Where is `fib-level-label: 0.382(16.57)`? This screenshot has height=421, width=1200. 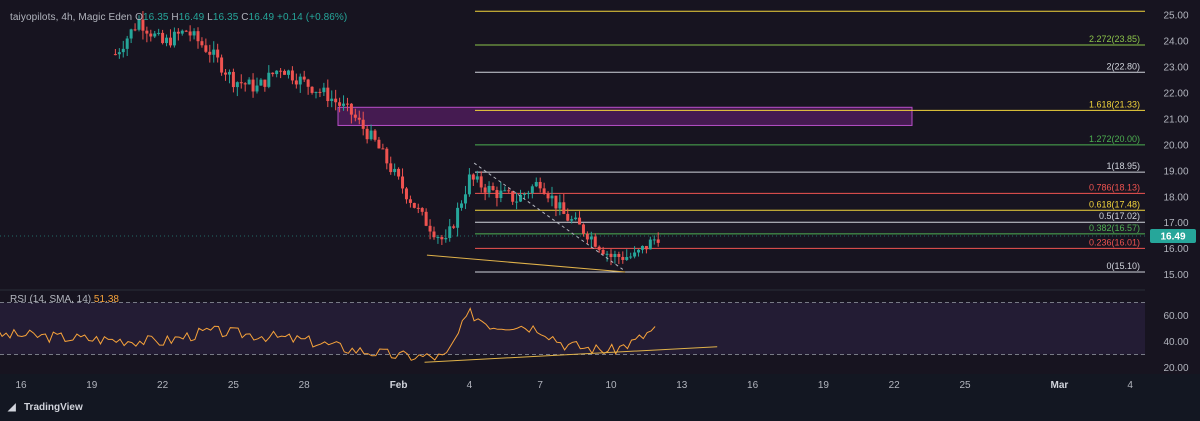
fib-level-label: 0.382(16.57) is located at coordinates (1114, 228).